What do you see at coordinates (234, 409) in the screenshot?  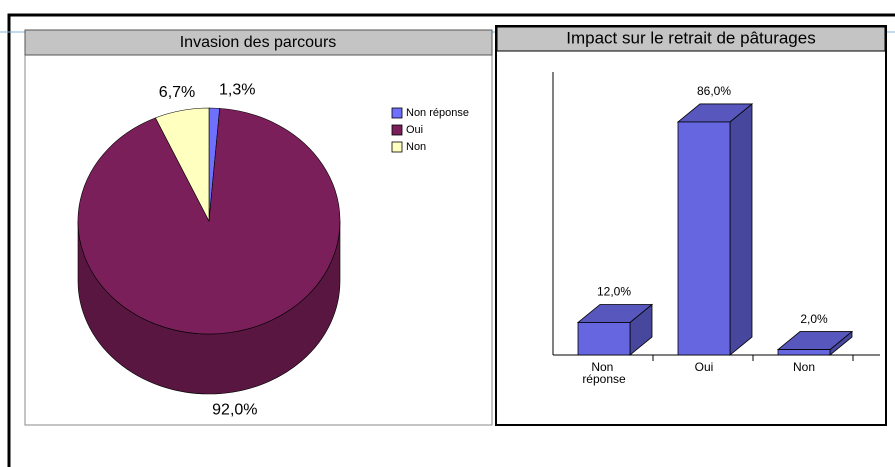 I see `data-label: 92,0%` at bounding box center [234, 409].